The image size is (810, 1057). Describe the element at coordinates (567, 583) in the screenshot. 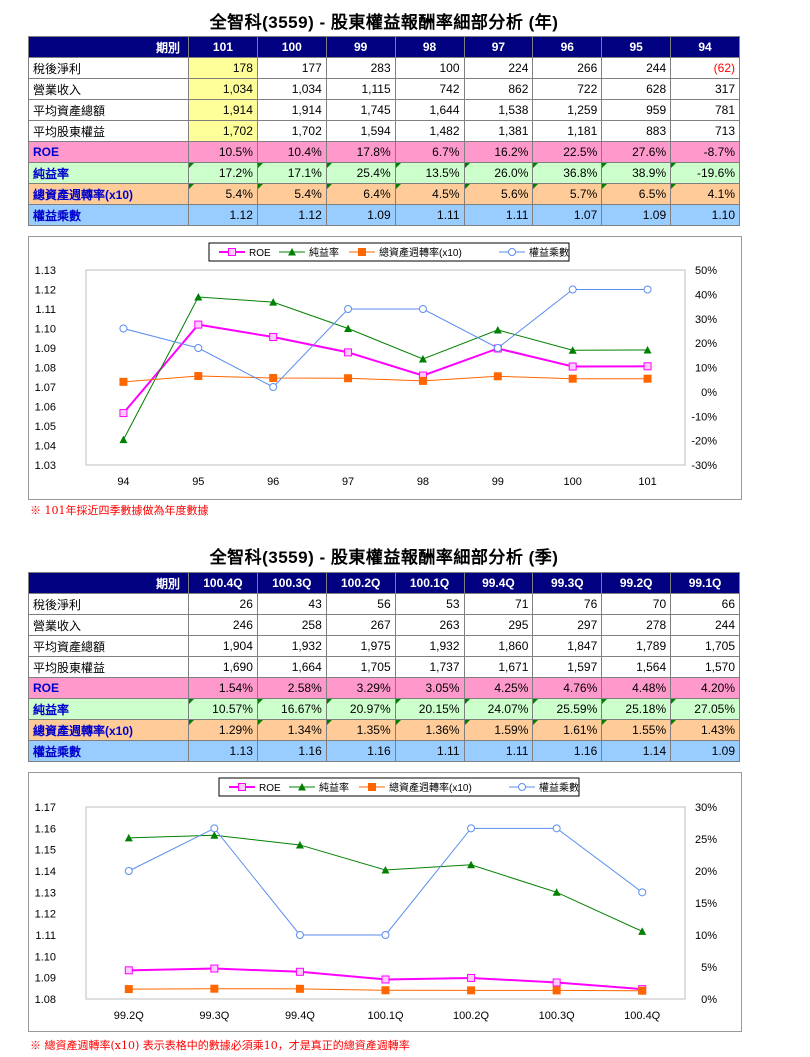

I see `period-cell: 99.3Q` at that location.